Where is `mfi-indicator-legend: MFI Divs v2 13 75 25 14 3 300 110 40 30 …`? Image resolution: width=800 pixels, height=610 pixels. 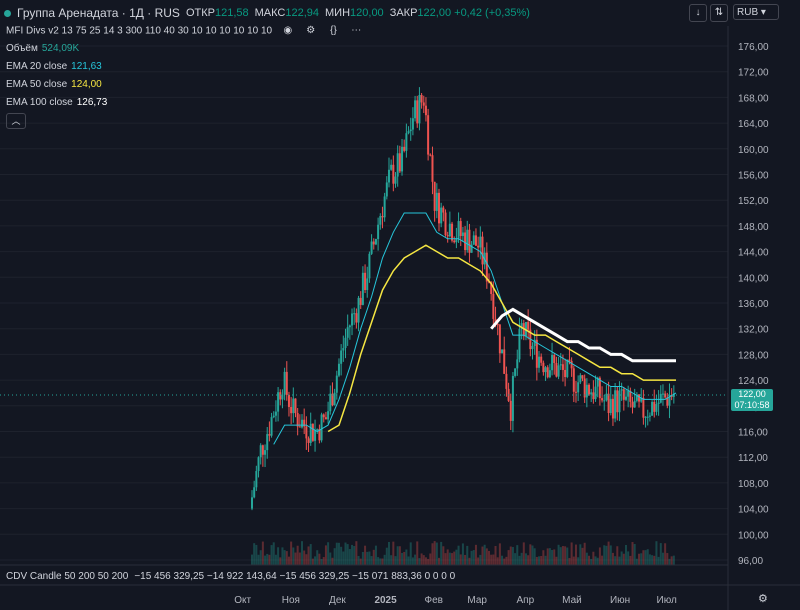 mfi-indicator-legend: MFI Divs v2 13 75 25 14 3 300 110 40 30 … is located at coordinates (184, 31).